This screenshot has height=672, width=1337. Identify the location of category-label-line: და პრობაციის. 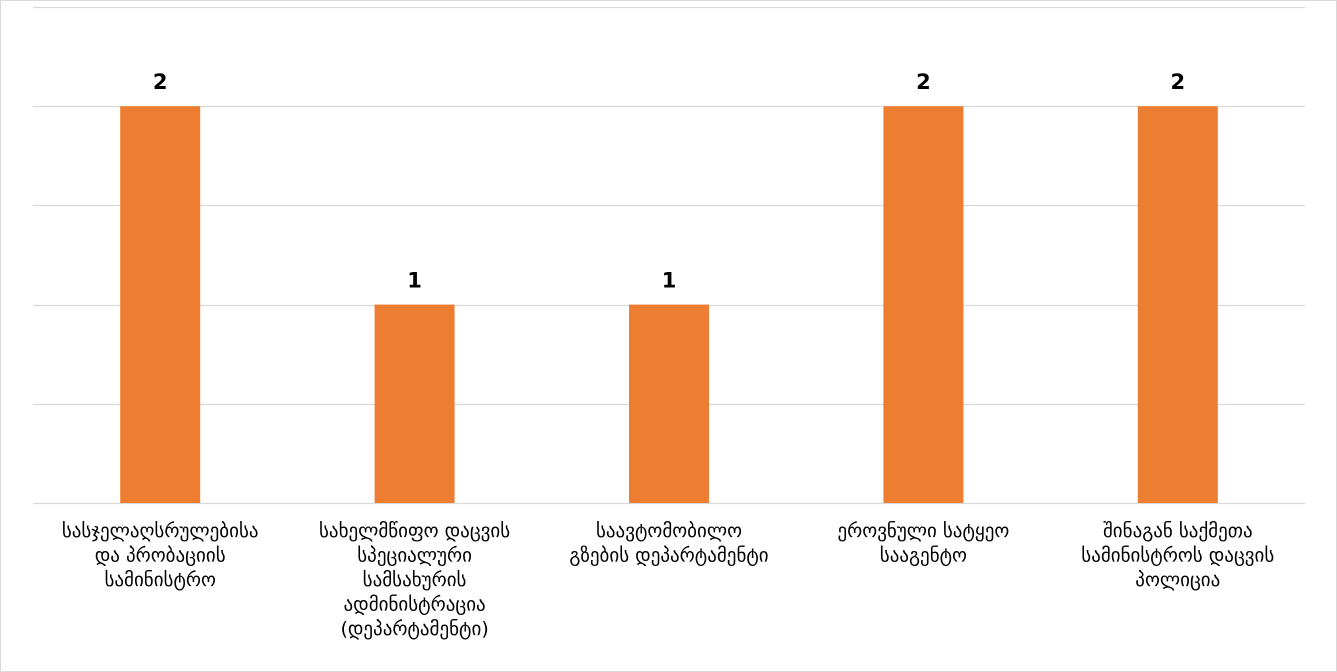
(160, 556).